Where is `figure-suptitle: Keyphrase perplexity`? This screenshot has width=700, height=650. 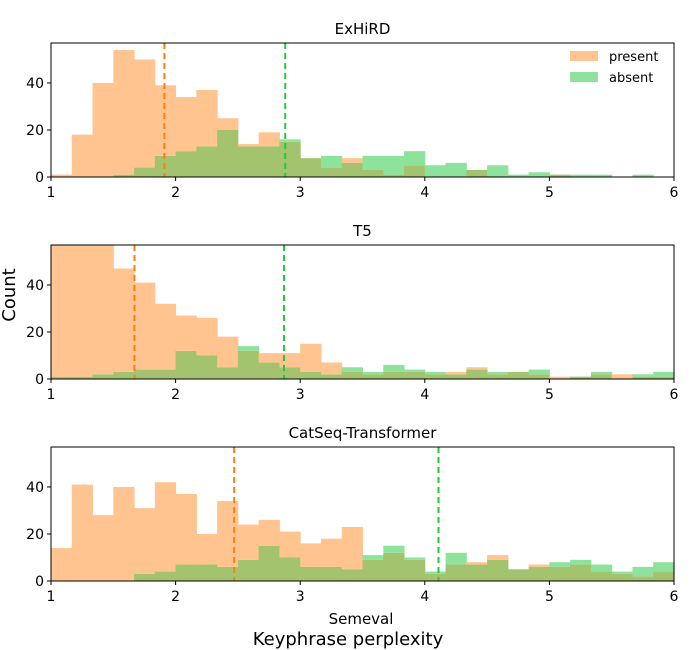 figure-suptitle: Keyphrase perplexity is located at coordinates (348, 639).